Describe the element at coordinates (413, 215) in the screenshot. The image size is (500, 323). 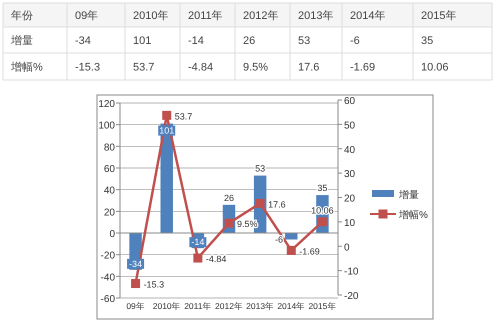
I see `legend-label: 增幅%` at that location.